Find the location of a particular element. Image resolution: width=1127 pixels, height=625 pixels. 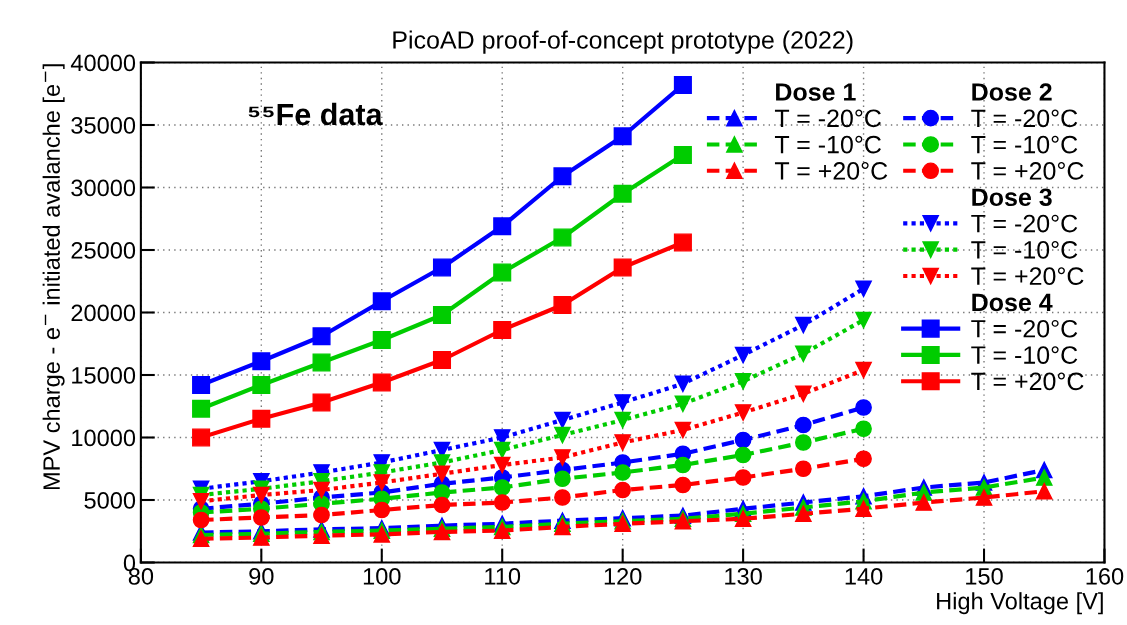

y-tick-label: 20000 is located at coordinates (103, 313).